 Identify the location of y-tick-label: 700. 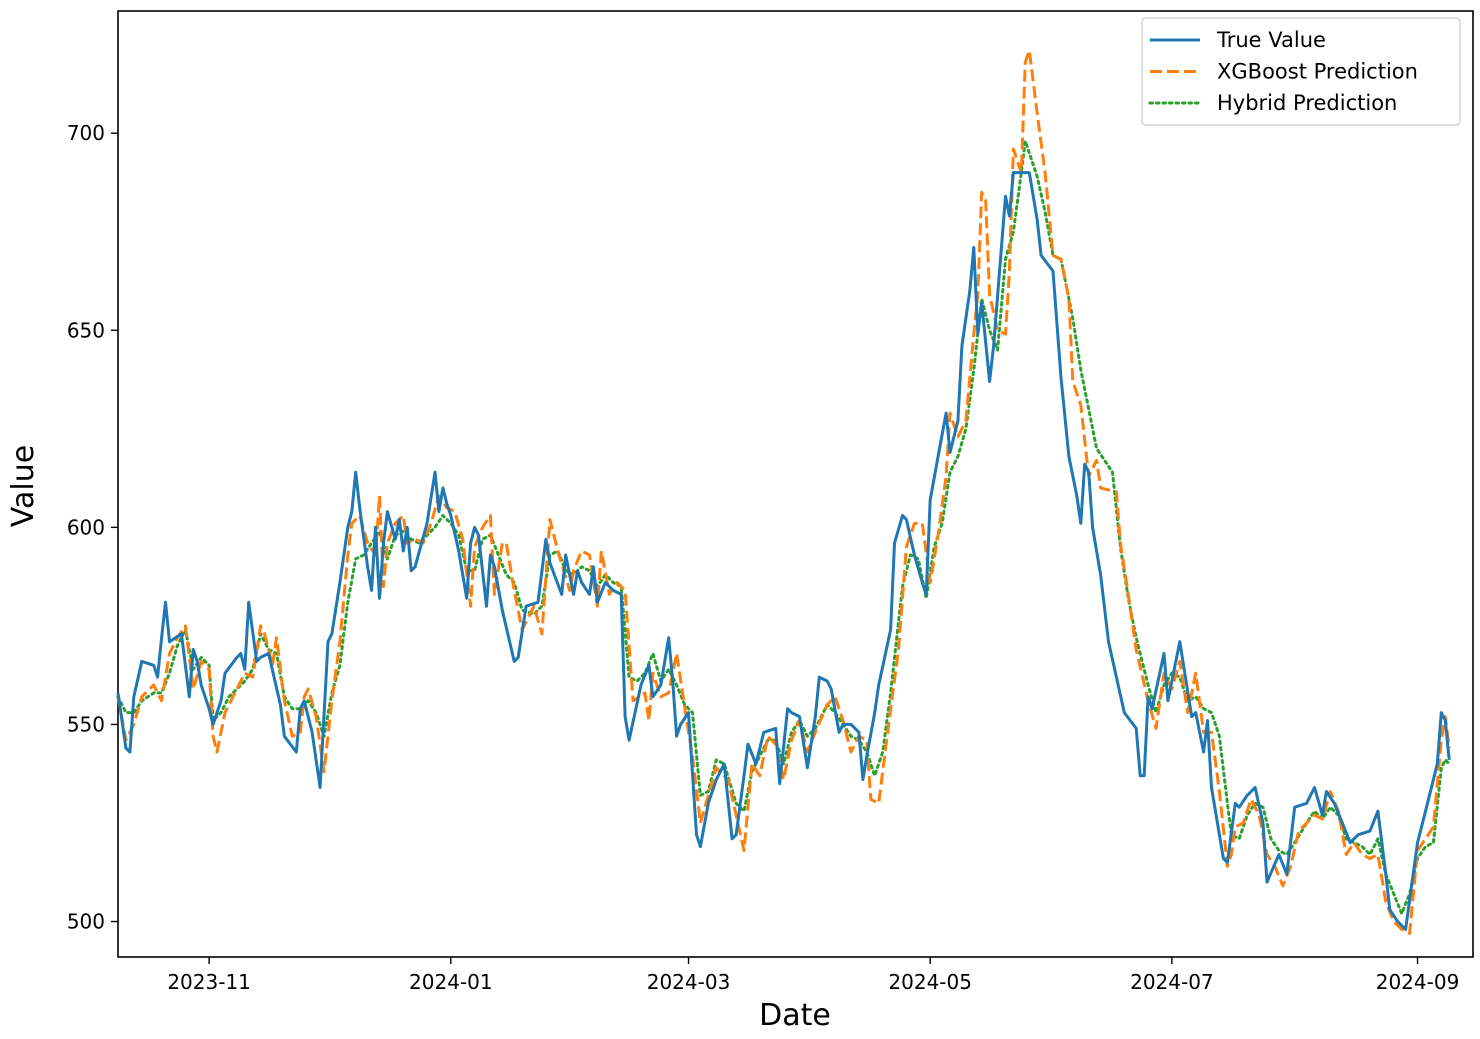
(86, 133).